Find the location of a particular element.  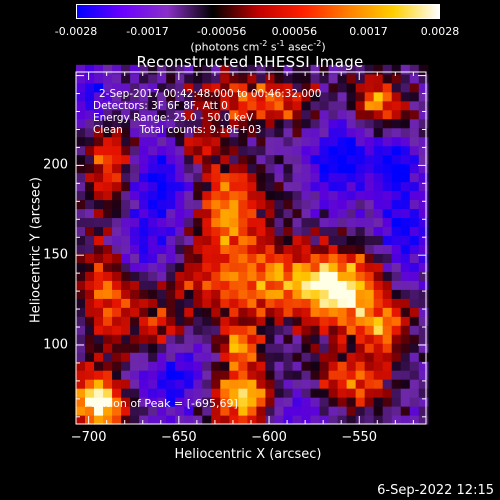

info-energy-range: Energy Range: 25.0 - 50.0 keV is located at coordinates (173, 118).